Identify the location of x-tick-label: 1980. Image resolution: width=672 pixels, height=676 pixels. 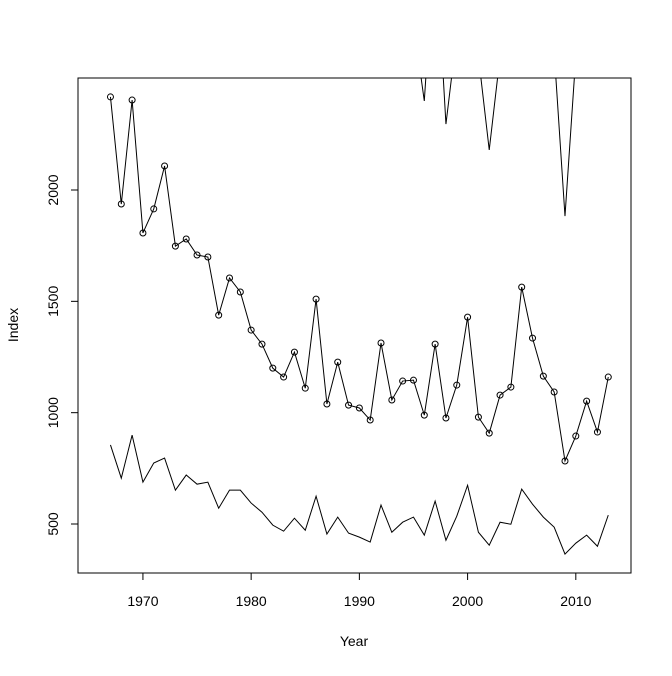
(251, 601).